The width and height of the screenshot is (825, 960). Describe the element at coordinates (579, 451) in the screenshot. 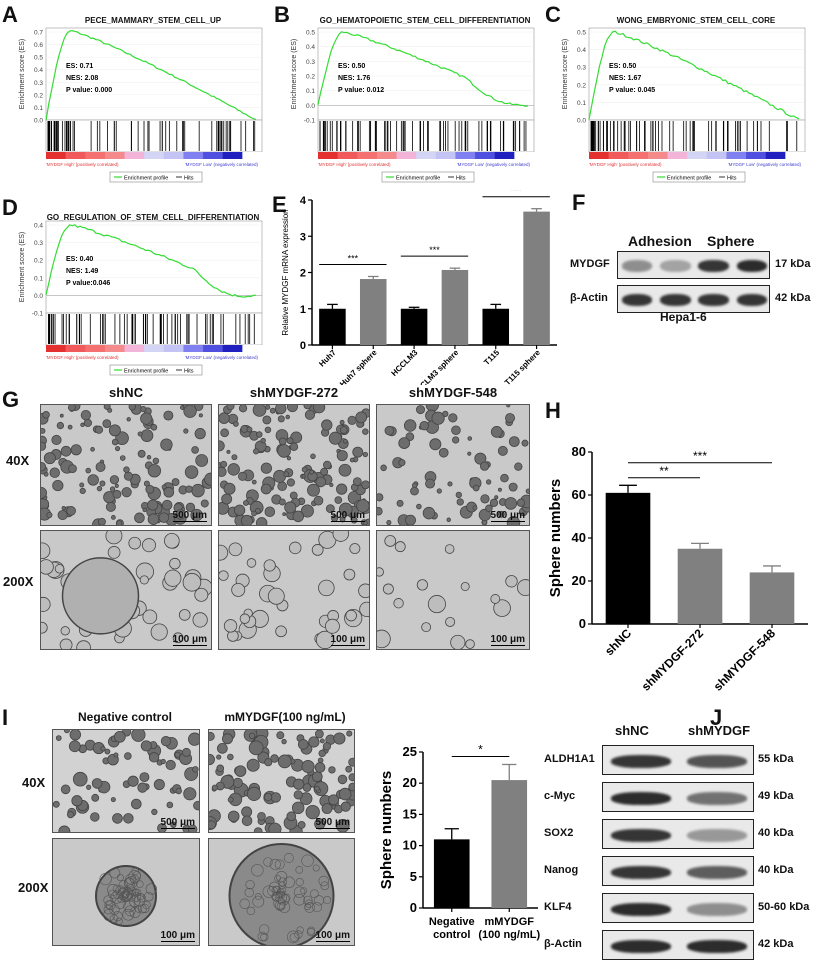

I see `y-tick-label: 80` at that location.